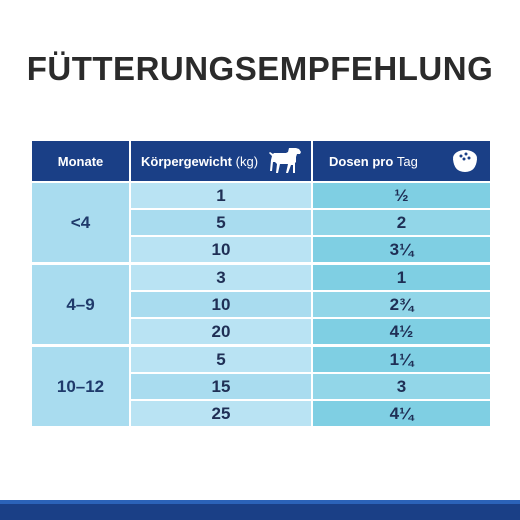  I want to click on dose-cell: 2¾, so click(401, 304).